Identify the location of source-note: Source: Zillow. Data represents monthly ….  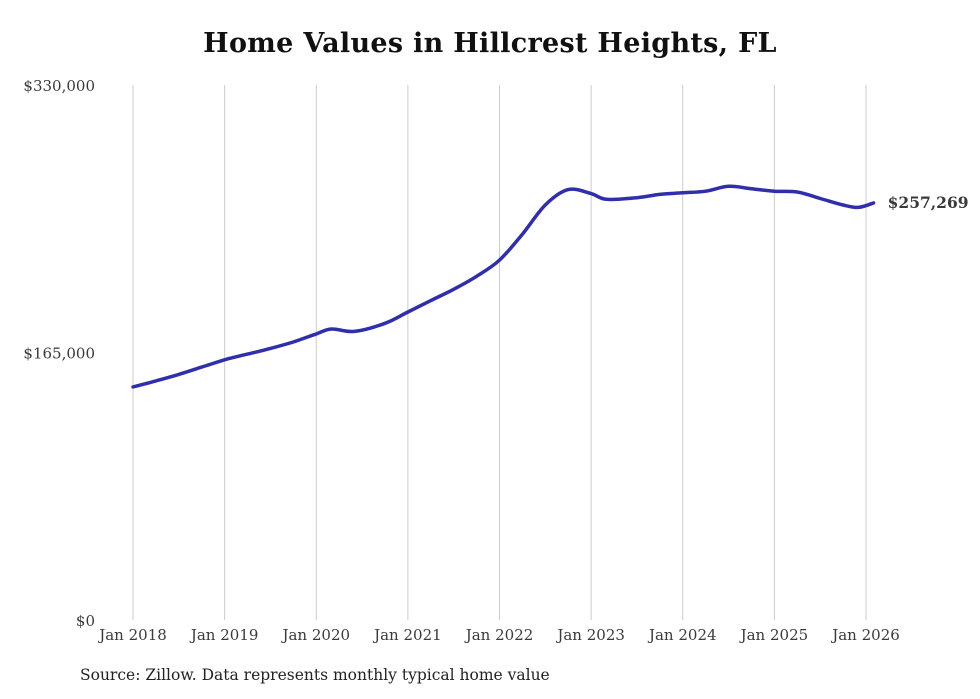
(315, 675).